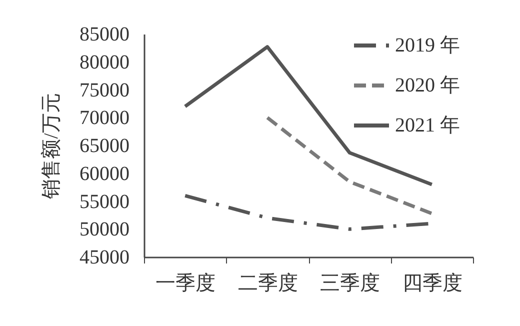  Describe the element at coordinates (105, 173) in the screenshot. I see `y-tick-label: 60000` at that location.